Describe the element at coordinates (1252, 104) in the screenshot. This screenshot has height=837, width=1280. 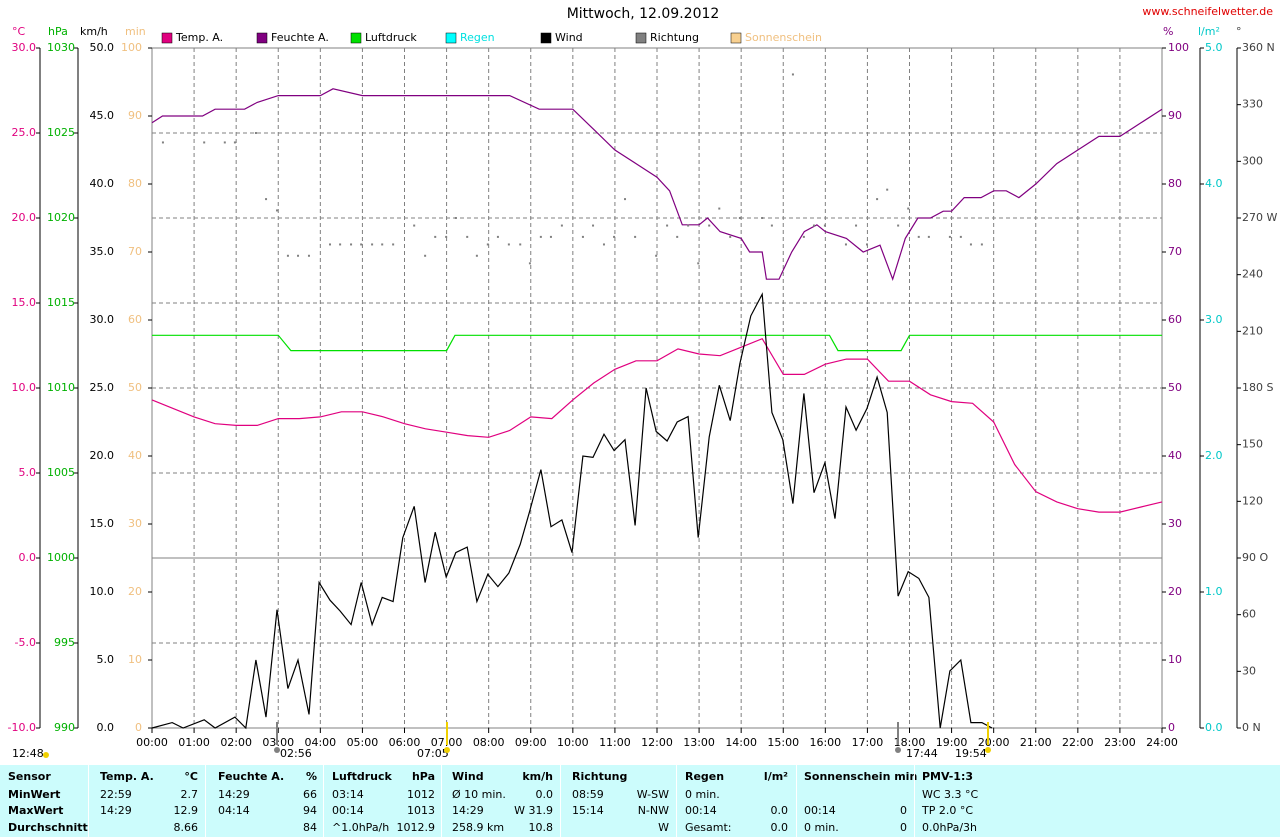
I see `y-tick-label: 330` at that location.